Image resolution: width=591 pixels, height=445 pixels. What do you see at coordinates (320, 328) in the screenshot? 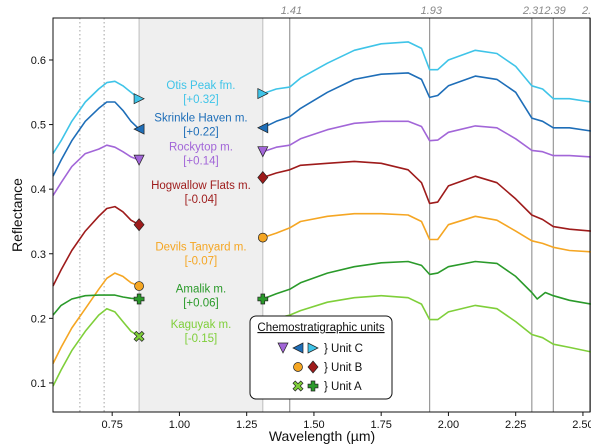
I see `legend-title: Chemostratigraphic units` at bounding box center [320, 328].